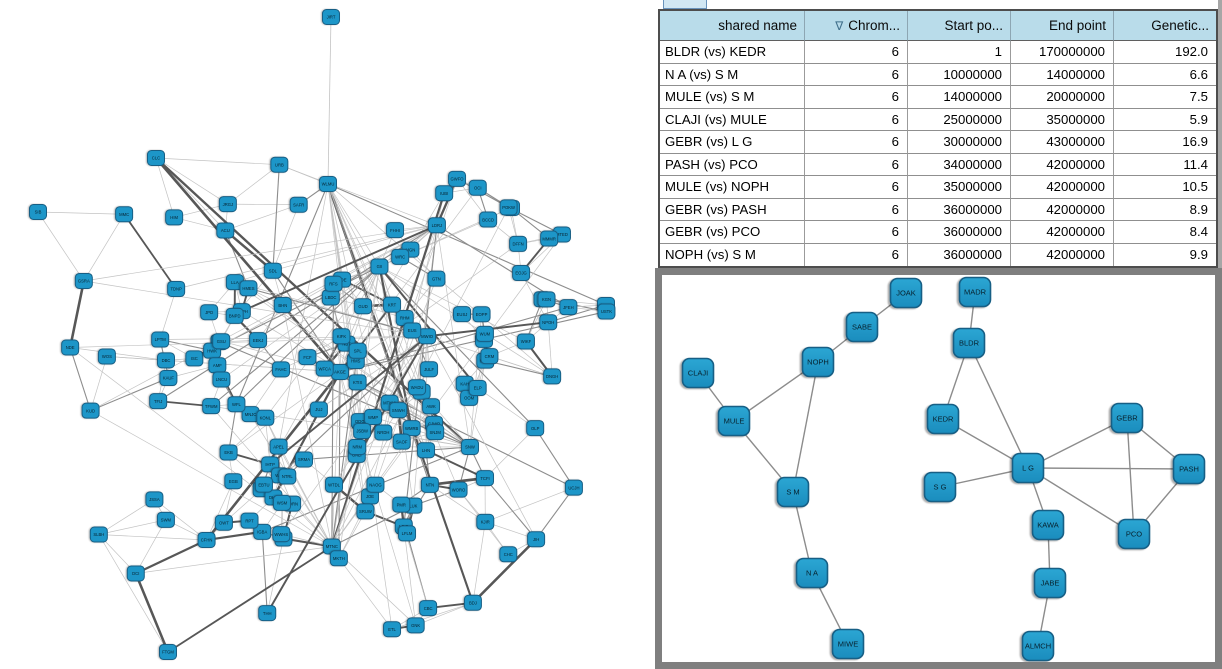 This screenshot has width=1222, height=669. I want to click on network-node: LHN, so click(426, 450).